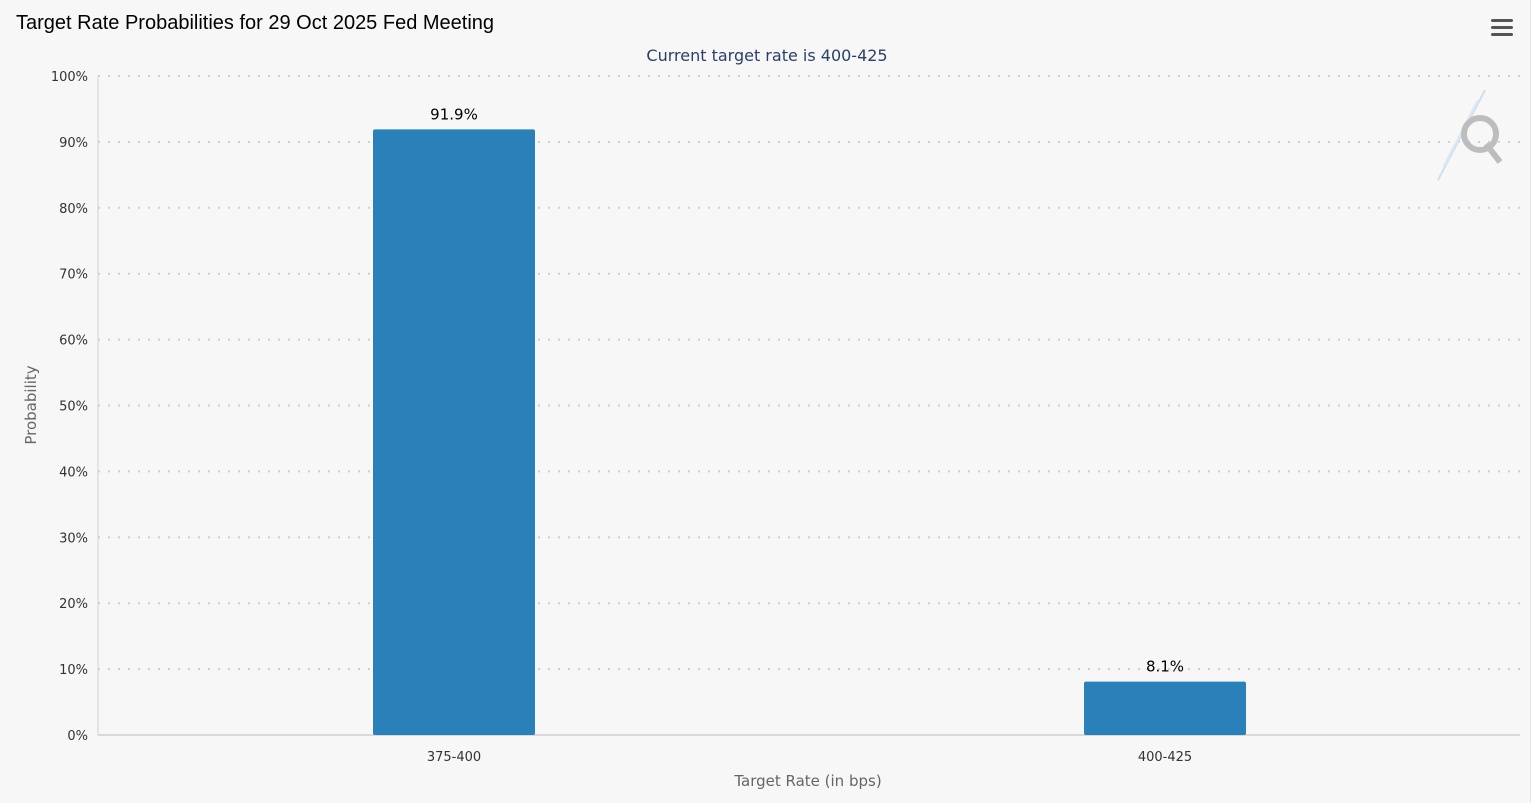 This screenshot has height=803, width=1531. Describe the element at coordinates (73, 341) in the screenshot. I see `y-tick-label: 60%` at that location.